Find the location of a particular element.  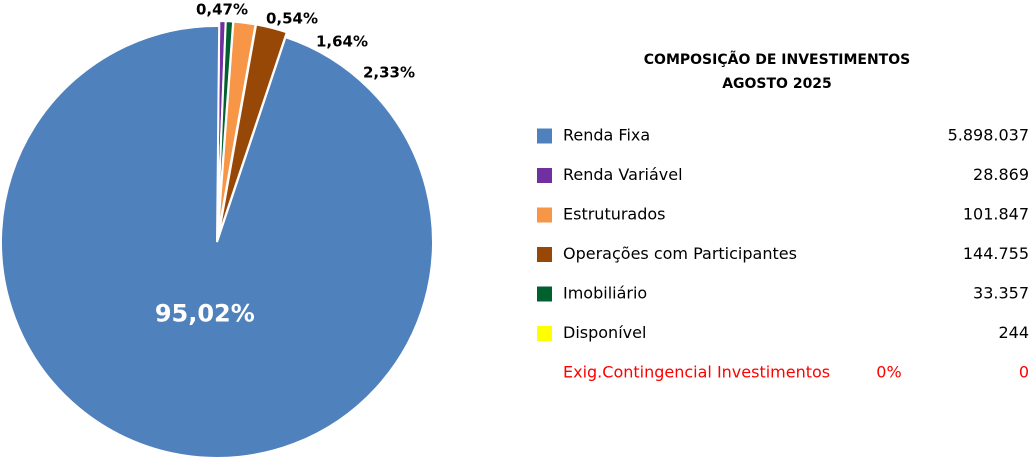

slice-label: 1,64% is located at coordinates (342, 42).